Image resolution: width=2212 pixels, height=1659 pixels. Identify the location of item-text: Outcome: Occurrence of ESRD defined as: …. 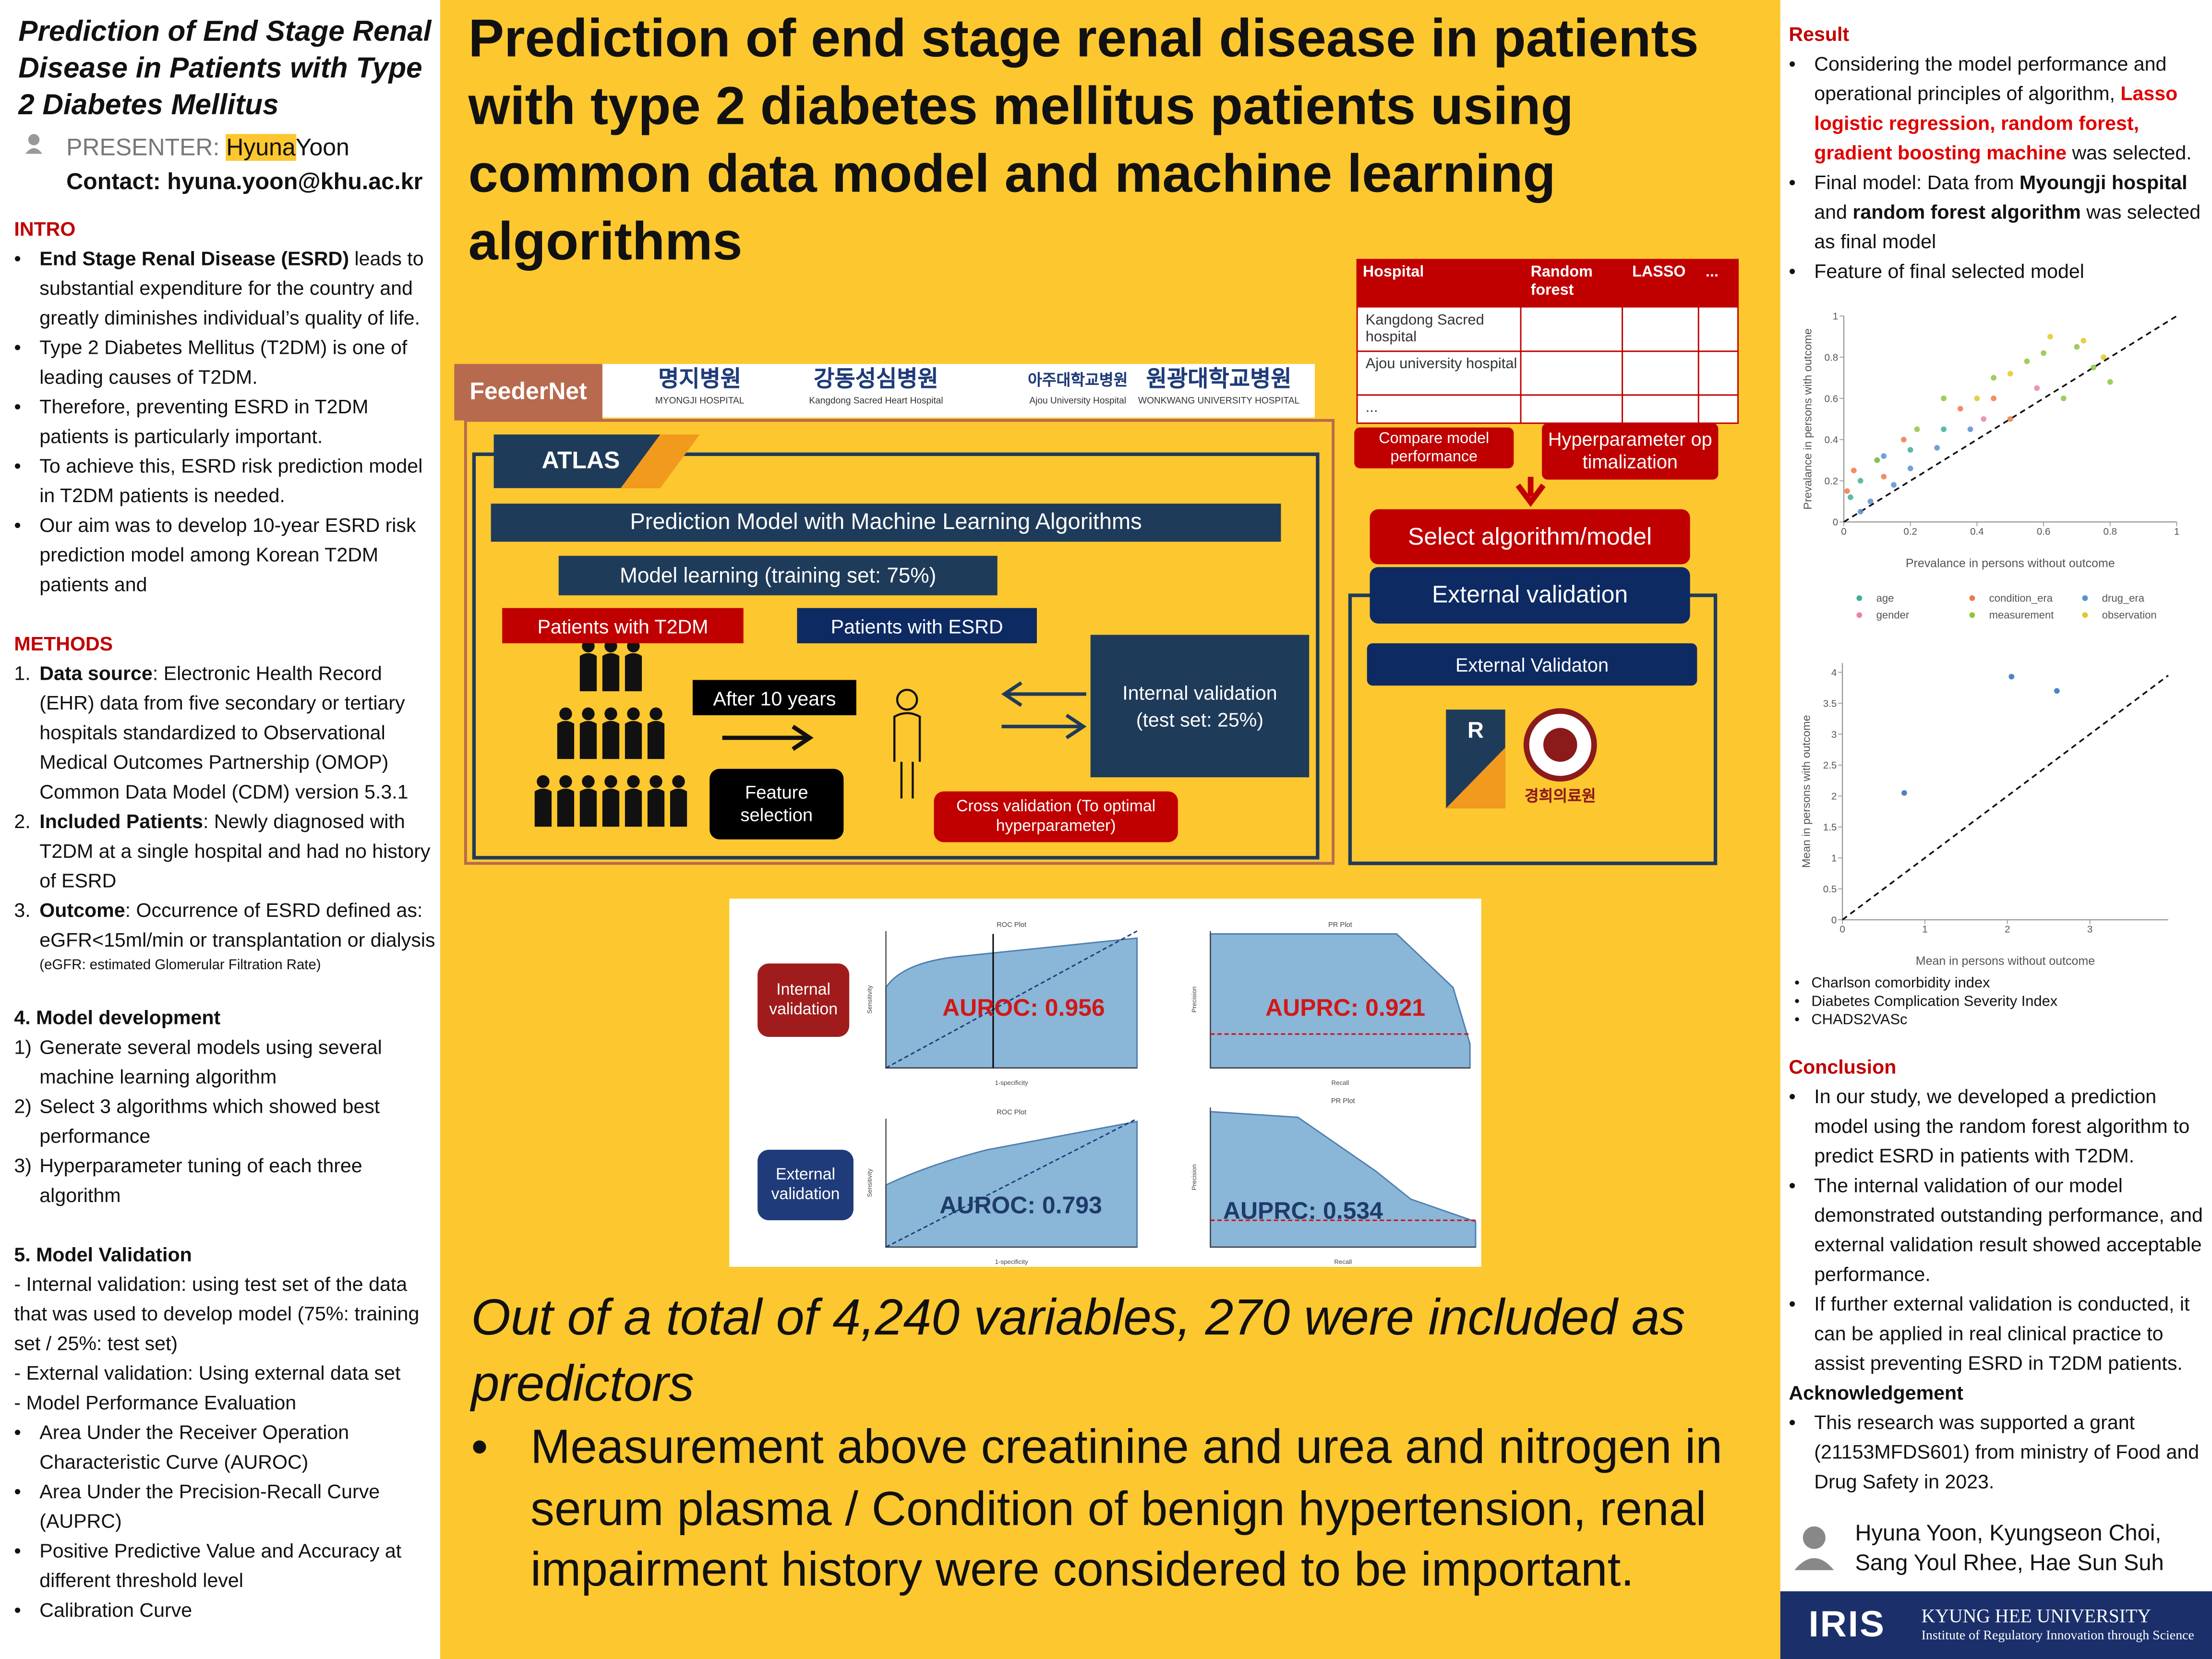
(238, 925).